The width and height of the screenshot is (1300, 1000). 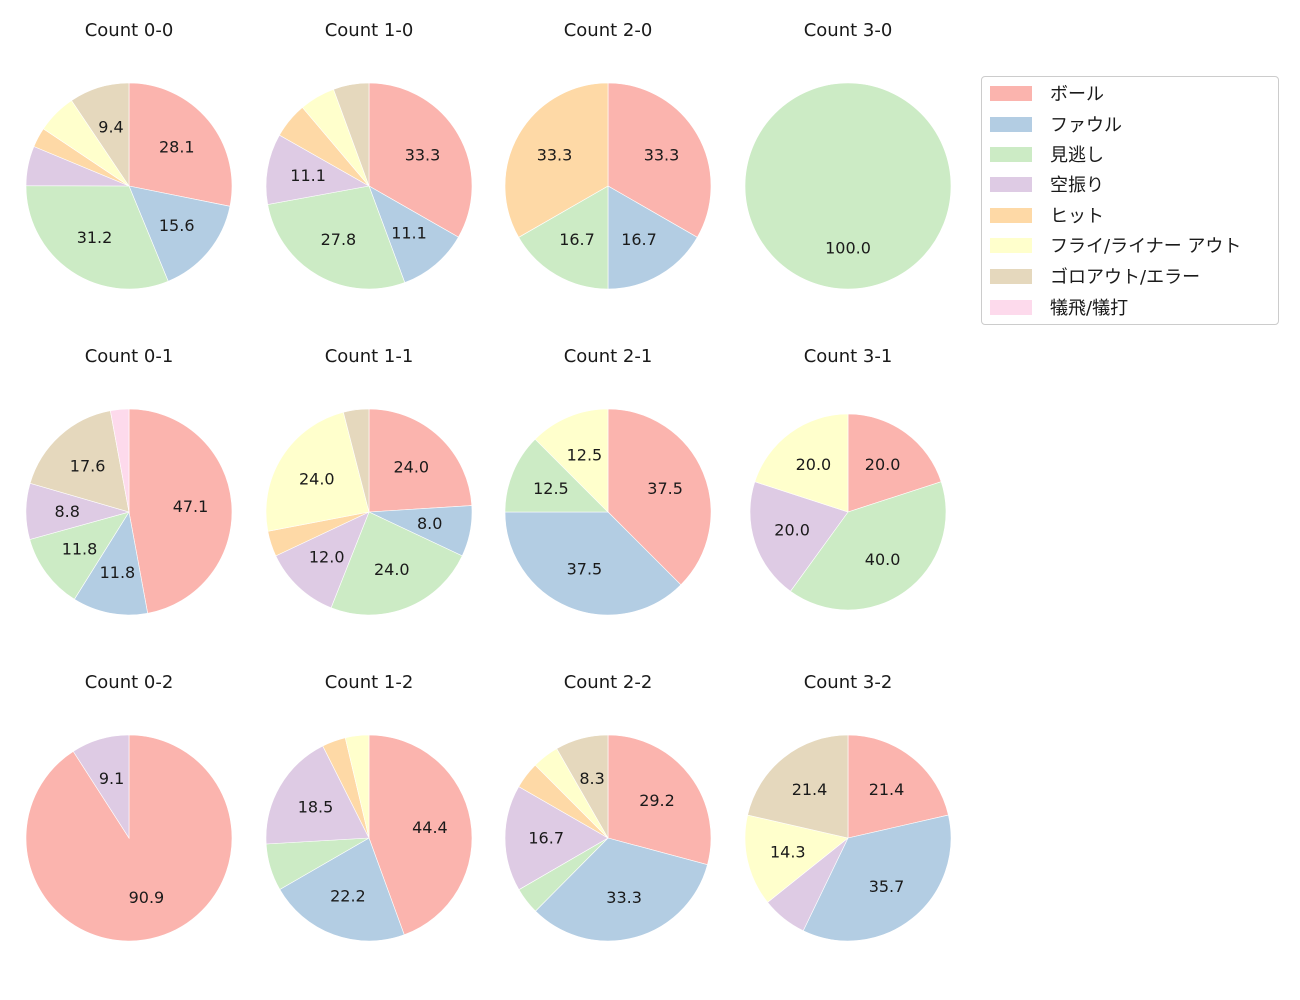 What do you see at coordinates (788, 851) in the screenshot?
I see `pie-slice-label: 14.3` at bounding box center [788, 851].